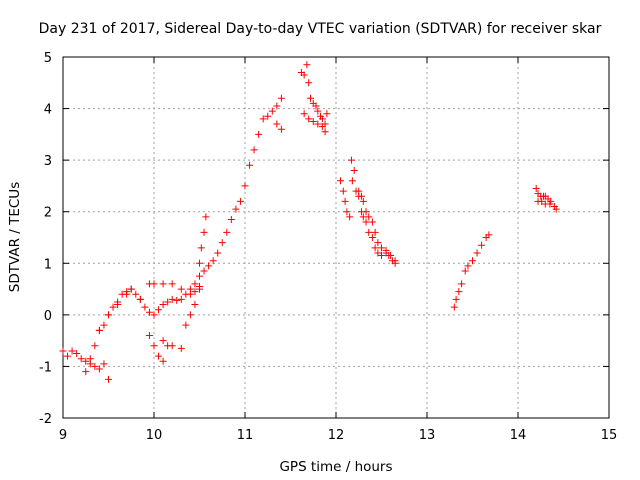 The height and width of the screenshot is (480, 640). I want to click on y-tick-label: 4, so click(48, 110).